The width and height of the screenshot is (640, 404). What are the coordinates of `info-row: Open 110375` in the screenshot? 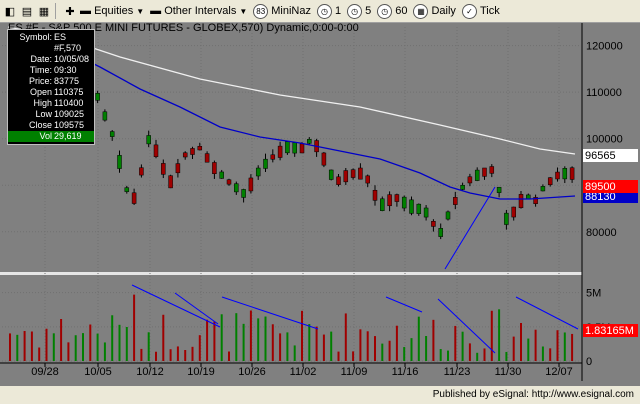 It's located at (51, 92).